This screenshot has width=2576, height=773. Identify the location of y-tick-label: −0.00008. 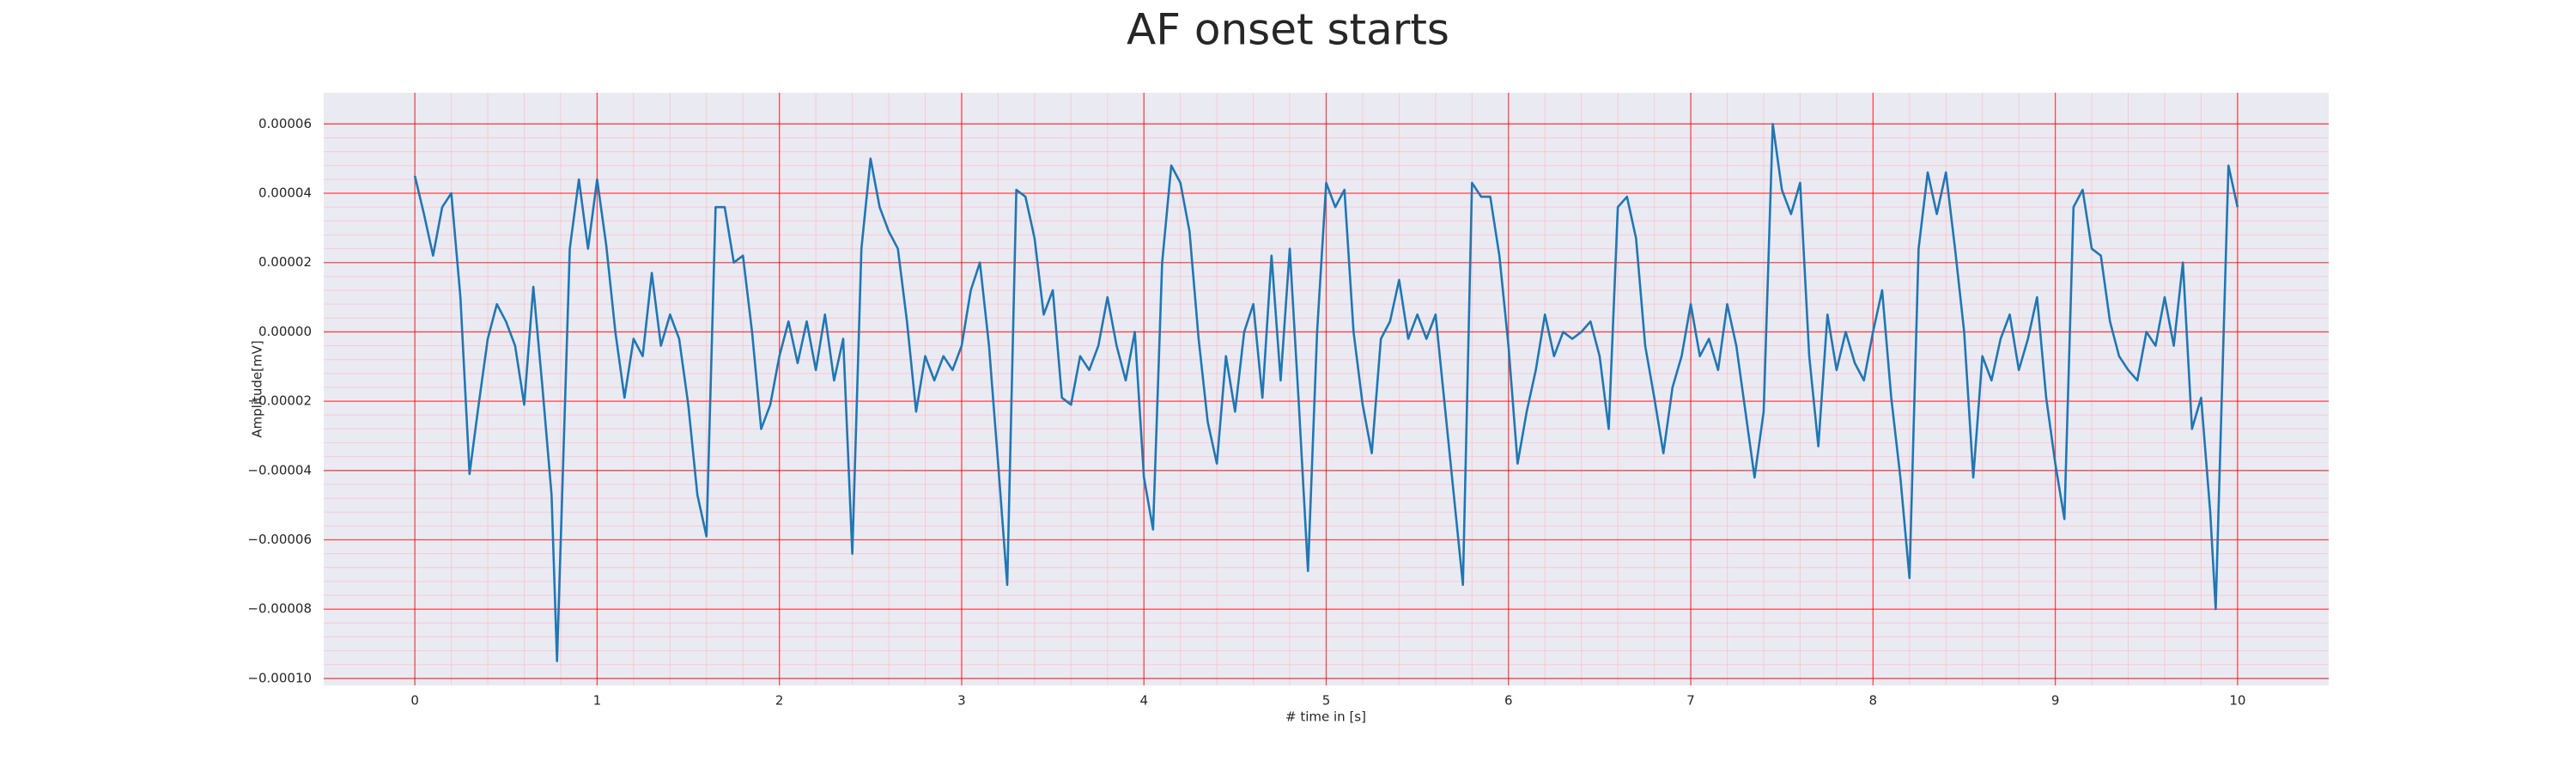
(280, 609).